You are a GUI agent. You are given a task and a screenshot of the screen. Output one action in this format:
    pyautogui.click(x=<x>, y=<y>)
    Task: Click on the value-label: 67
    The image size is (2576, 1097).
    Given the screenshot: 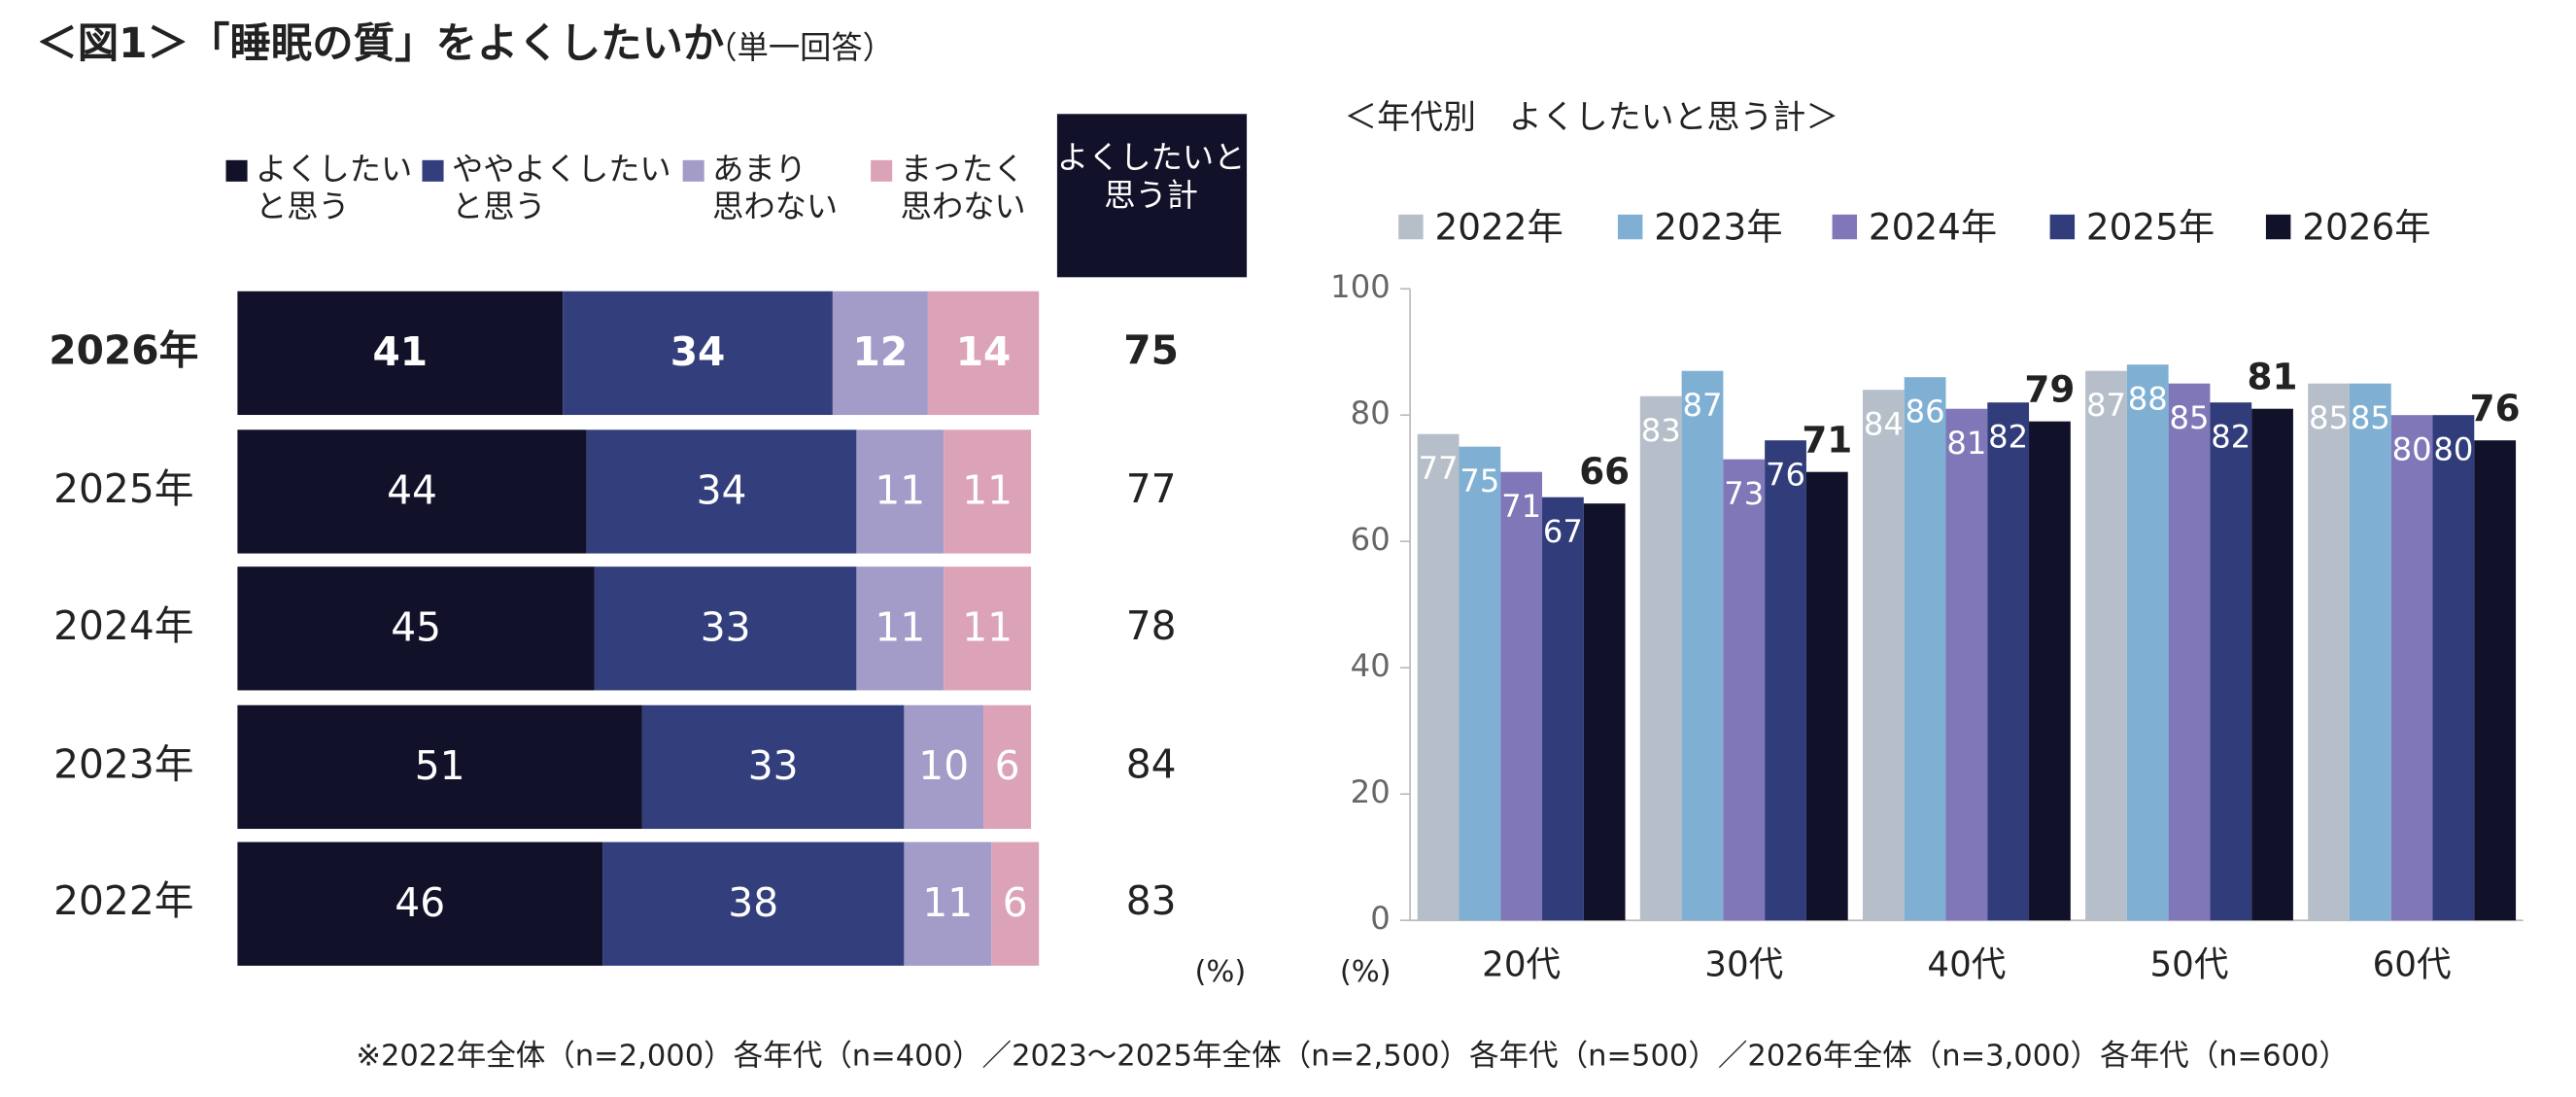 What is the action you would take?
    pyautogui.click(x=1563, y=531)
    